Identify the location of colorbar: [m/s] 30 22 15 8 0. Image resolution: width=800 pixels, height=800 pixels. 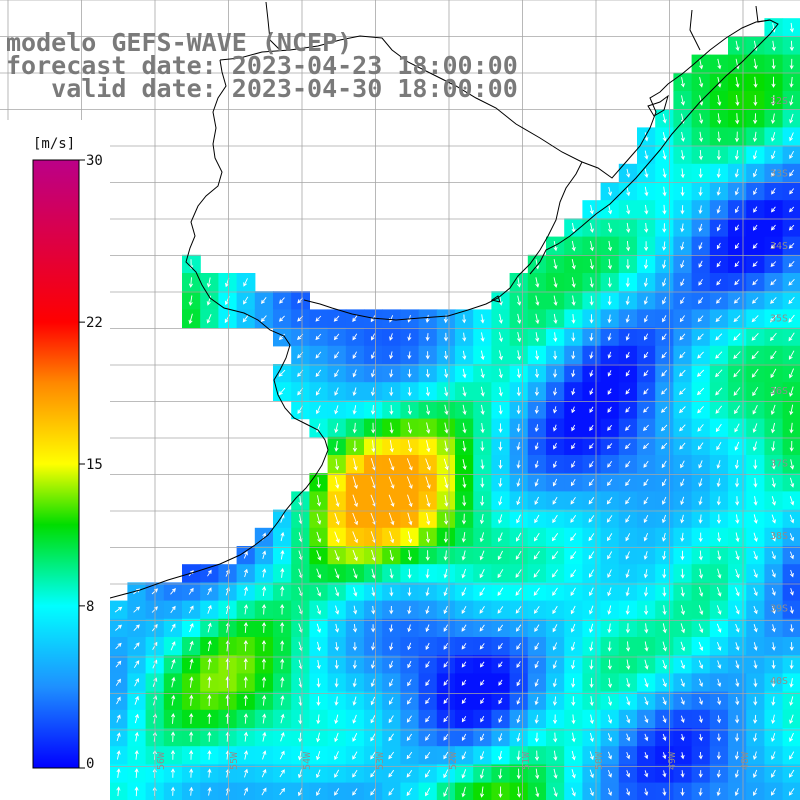
(55, 460).